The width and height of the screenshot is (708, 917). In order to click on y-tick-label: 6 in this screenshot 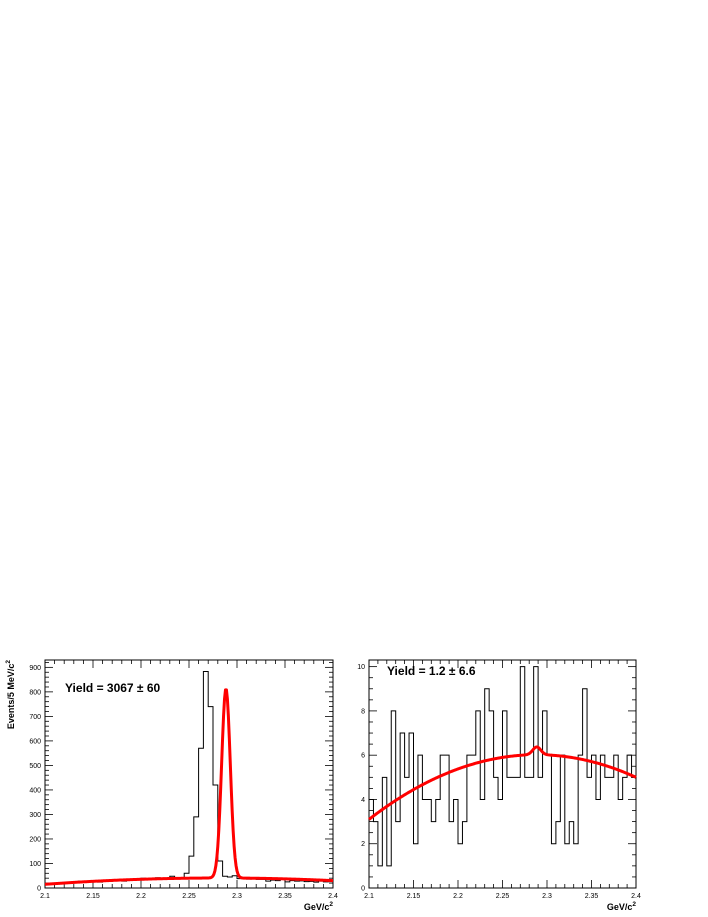, I will do `click(363, 756)`.